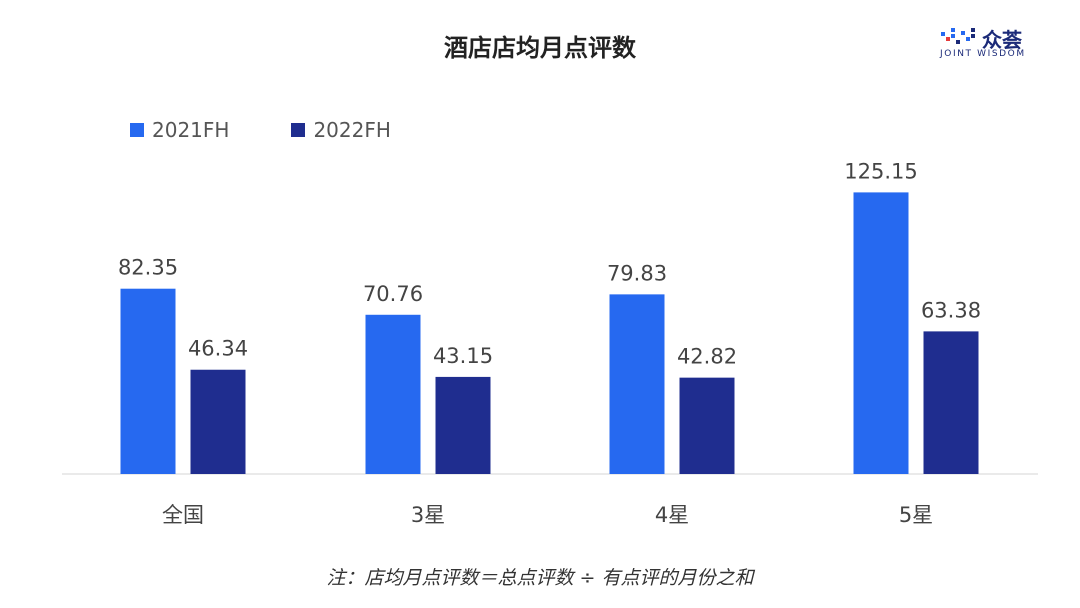 Image resolution: width=1080 pixels, height=608 pixels. Describe the element at coordinates (672, 515) in the screenshot. I see `category-label-2: 4星` at that location.